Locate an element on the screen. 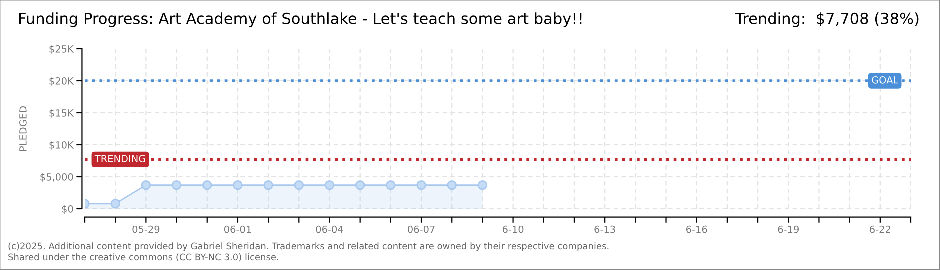  x-tick-label: 06-07 is located at coordinates (421, 230).